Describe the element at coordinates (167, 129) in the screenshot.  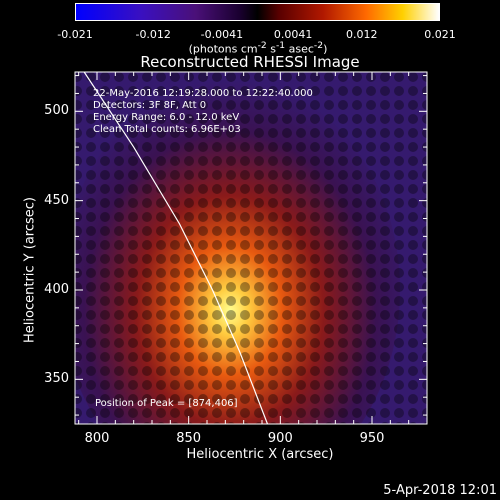
I see `annotation-counts: Clean Total counts: 6.96E+03` at that location.